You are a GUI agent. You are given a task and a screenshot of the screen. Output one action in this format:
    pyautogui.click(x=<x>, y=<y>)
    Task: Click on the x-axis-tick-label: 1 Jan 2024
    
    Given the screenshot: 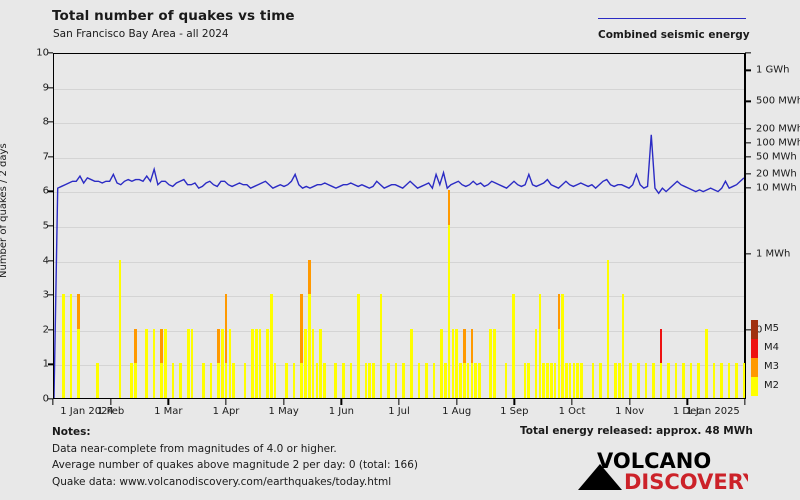 What is the action you would take?
    pyautogui.click(x=87, y=411)
    